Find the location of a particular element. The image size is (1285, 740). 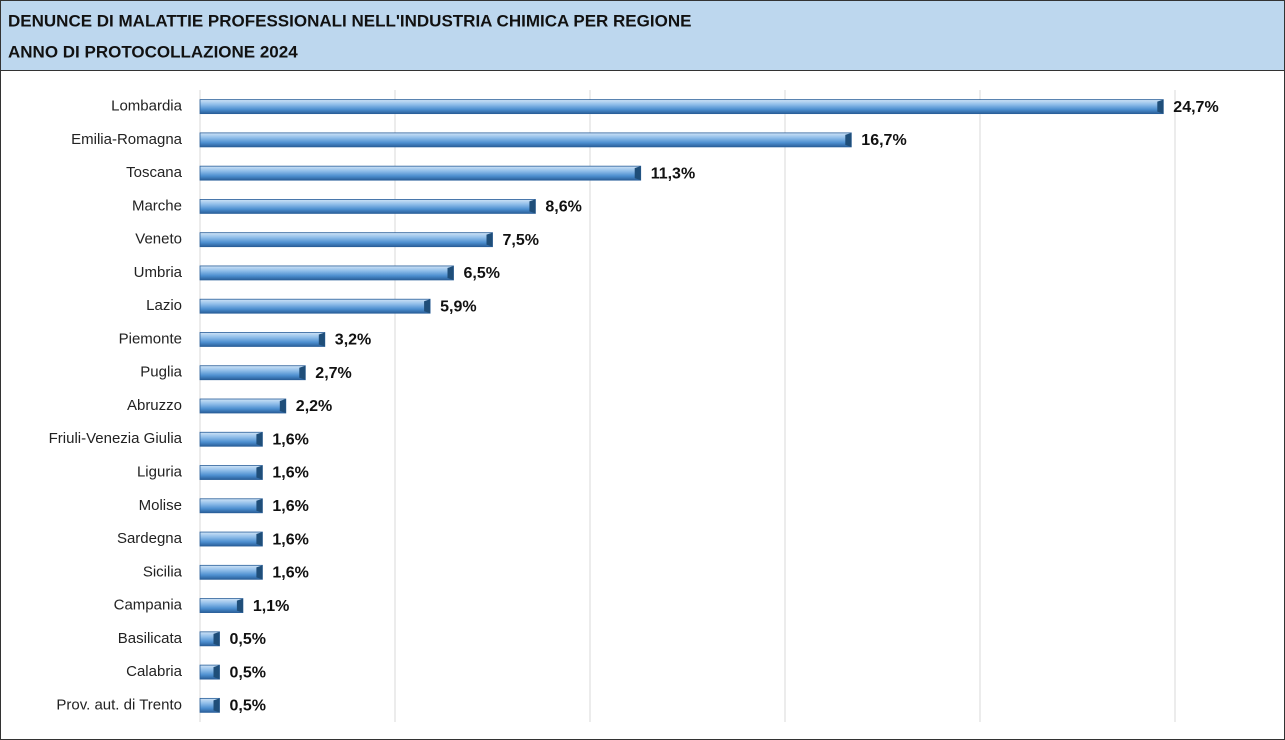

value-label: 2,2% is located at coordinates (314, 406).